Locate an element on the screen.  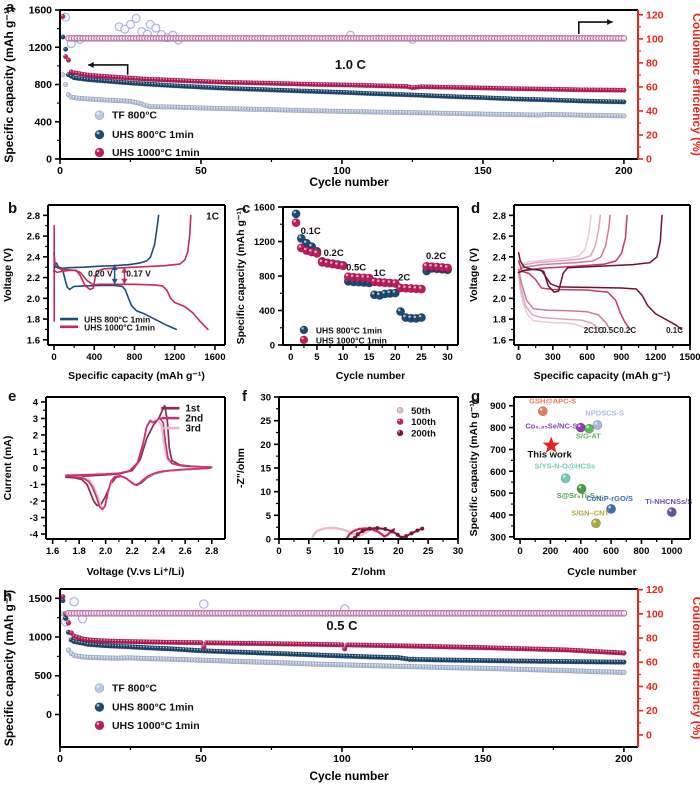
svg-text: 200th is located at coordinates (423, 433).